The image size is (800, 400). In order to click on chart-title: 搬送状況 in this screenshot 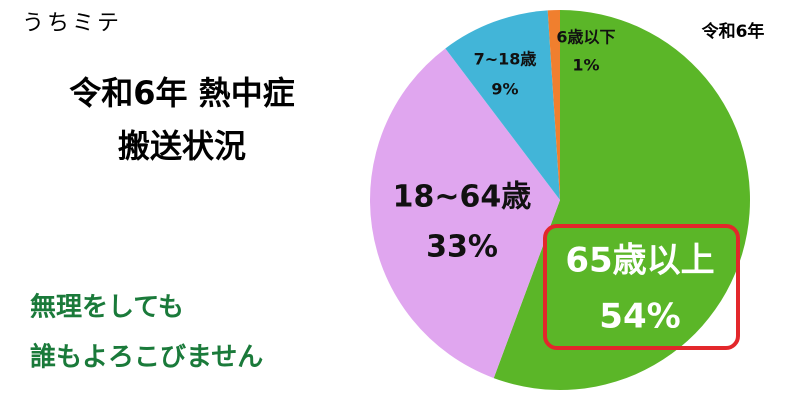, I will do `click(182, 146)`.